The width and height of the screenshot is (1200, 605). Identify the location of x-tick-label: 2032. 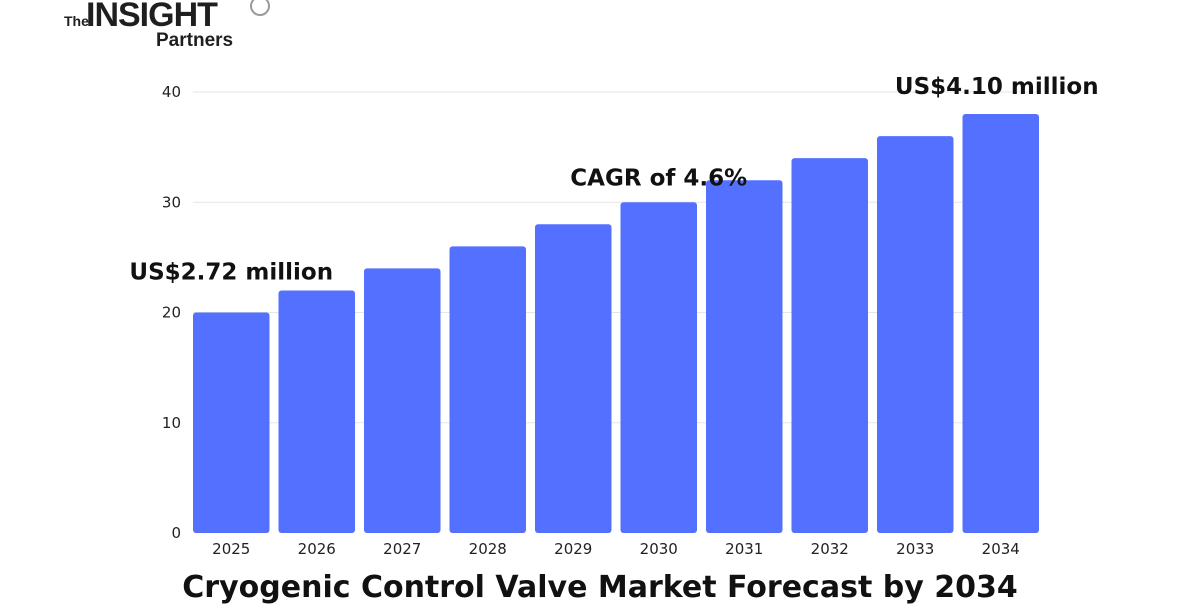
(830, 549).